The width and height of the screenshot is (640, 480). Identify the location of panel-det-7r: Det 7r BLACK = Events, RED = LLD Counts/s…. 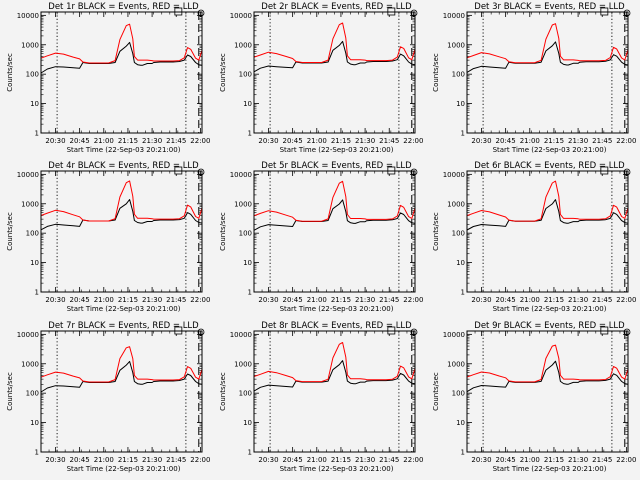
(108, 397).